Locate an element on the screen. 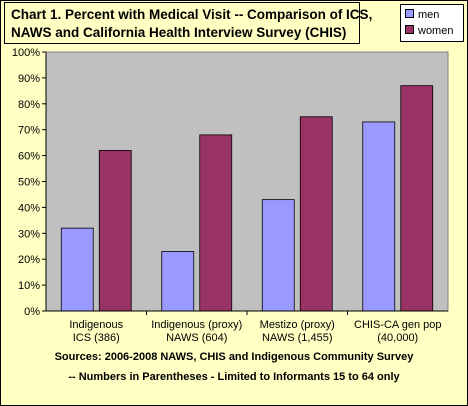 The width and height of the screenshot is (468, 406). legend-swatch-men is located at coordinates (409, 13).